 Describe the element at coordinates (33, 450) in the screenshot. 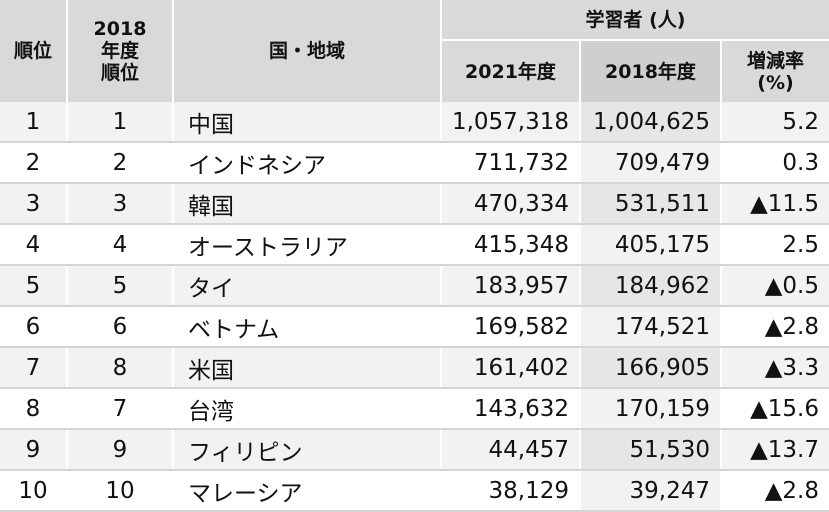

I see `cell-rank: 9` at that location.